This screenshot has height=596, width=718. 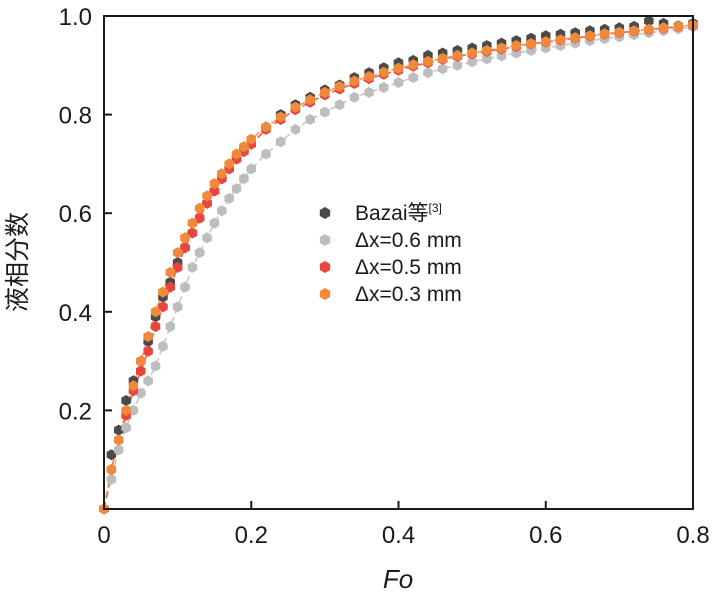 I want to click on y-tick-label: 0.8, so click(x=75, y=116).